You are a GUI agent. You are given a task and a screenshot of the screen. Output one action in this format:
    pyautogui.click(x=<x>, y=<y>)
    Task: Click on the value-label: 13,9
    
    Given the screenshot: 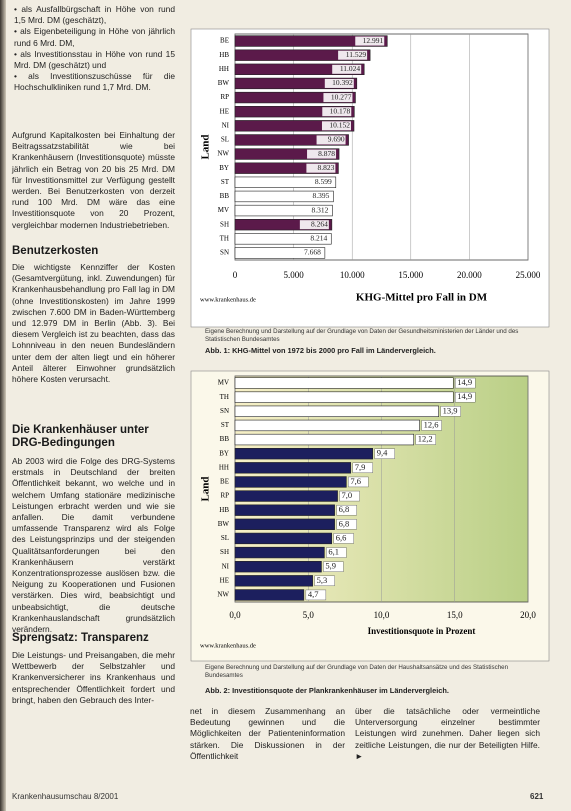 What is the action you would take?
    pyautogui.click(x=450, y=410)
    